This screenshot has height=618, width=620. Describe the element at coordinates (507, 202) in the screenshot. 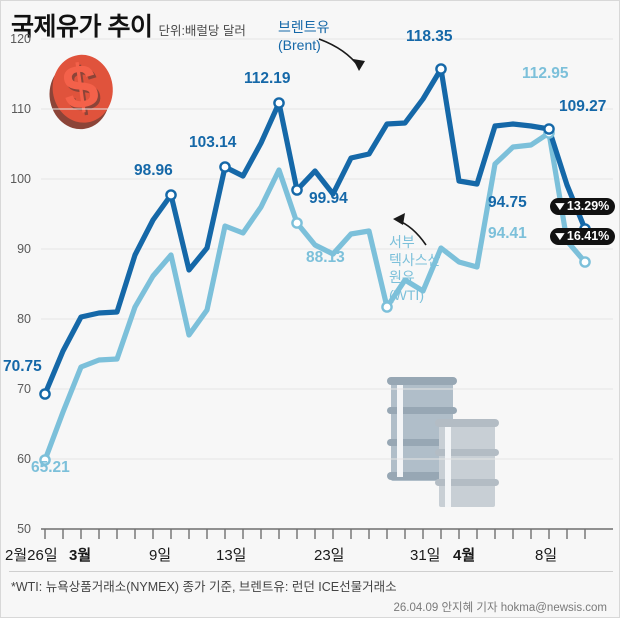

I see `value-label-brent-end: 94.75` at that location.